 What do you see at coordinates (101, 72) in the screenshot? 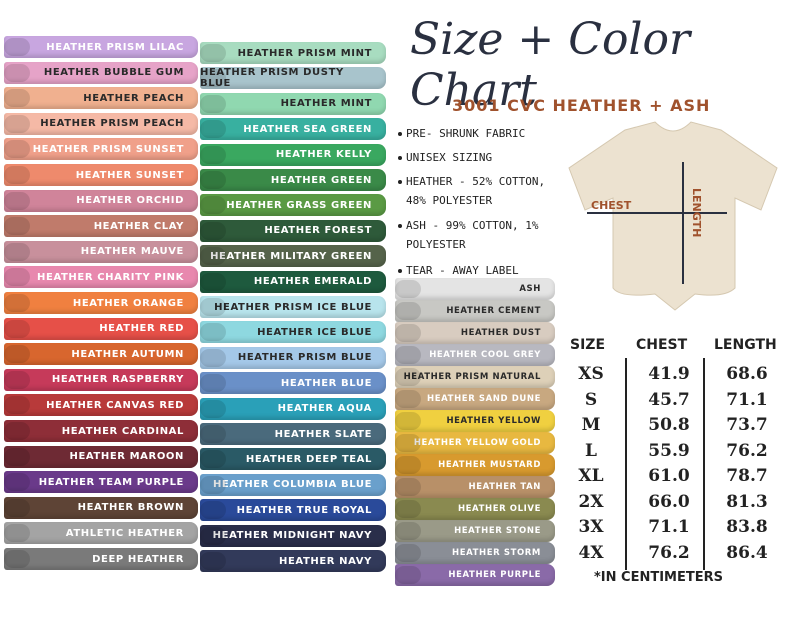
I see `color-swatch: HEATHER BUBBLE GUM` at bounding box center [101, 72].